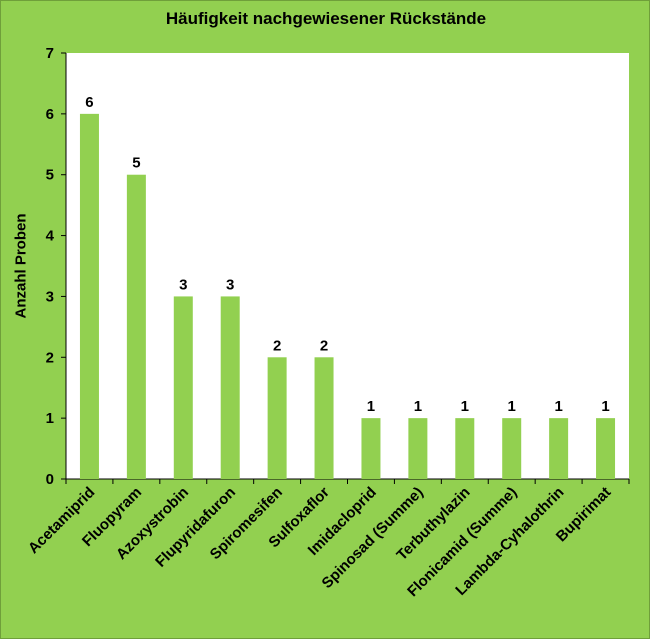  Describe the element at coordinates (50, 357) in the screenshot. I see `y-tick-label: 2` at that location.